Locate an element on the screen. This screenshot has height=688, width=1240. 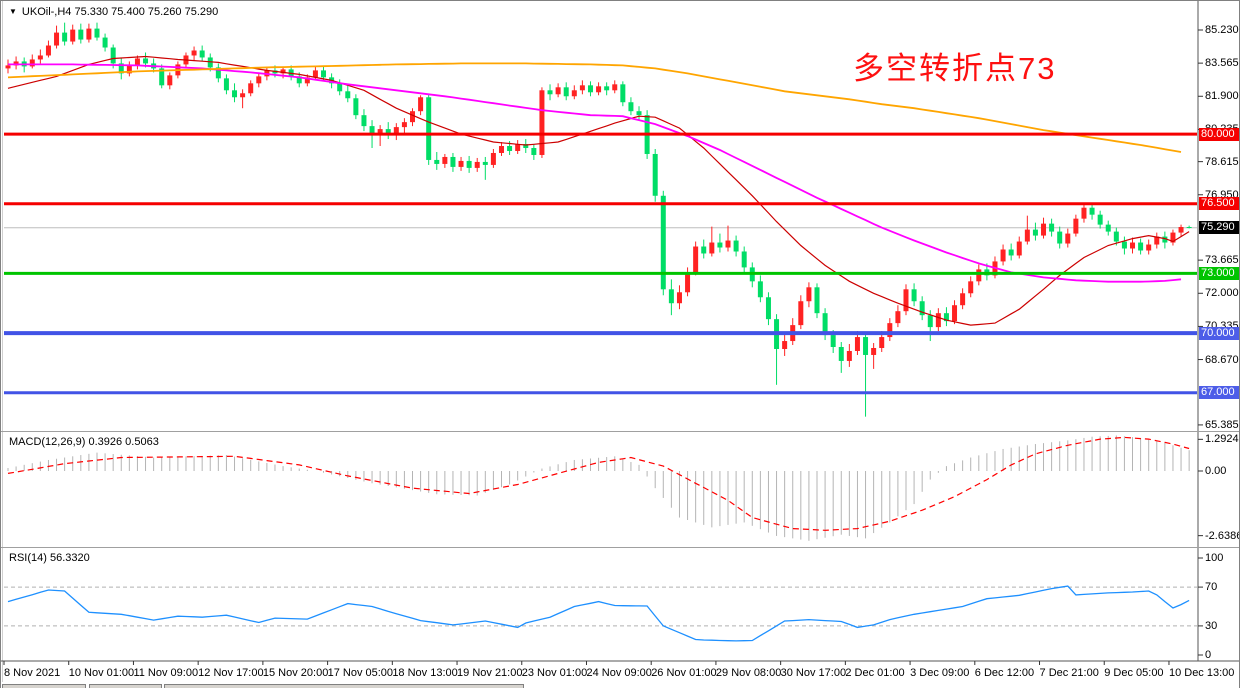
panel-splitter-rsi is located at coordinates (620, 547).